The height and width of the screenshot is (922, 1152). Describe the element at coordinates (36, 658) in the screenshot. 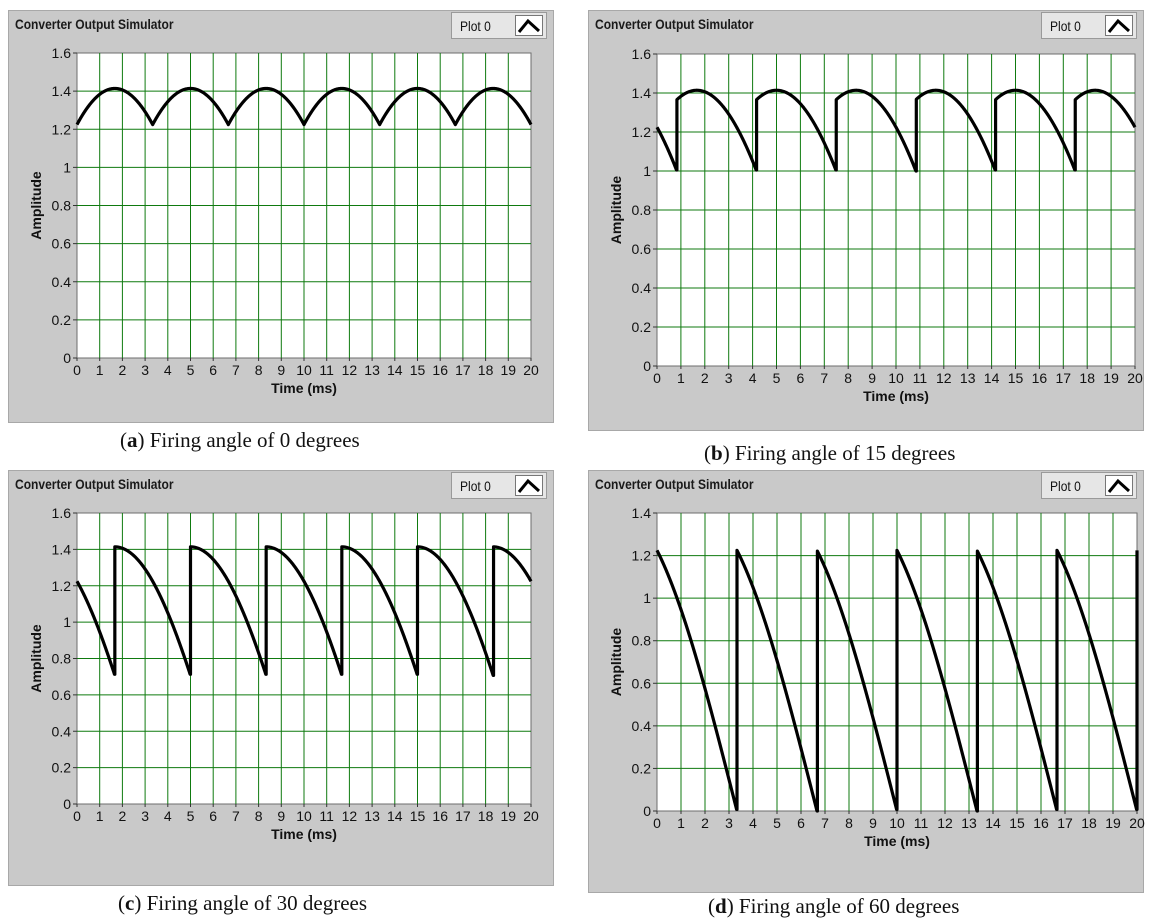

I see `y-axis-label: Amplitude` at that location.